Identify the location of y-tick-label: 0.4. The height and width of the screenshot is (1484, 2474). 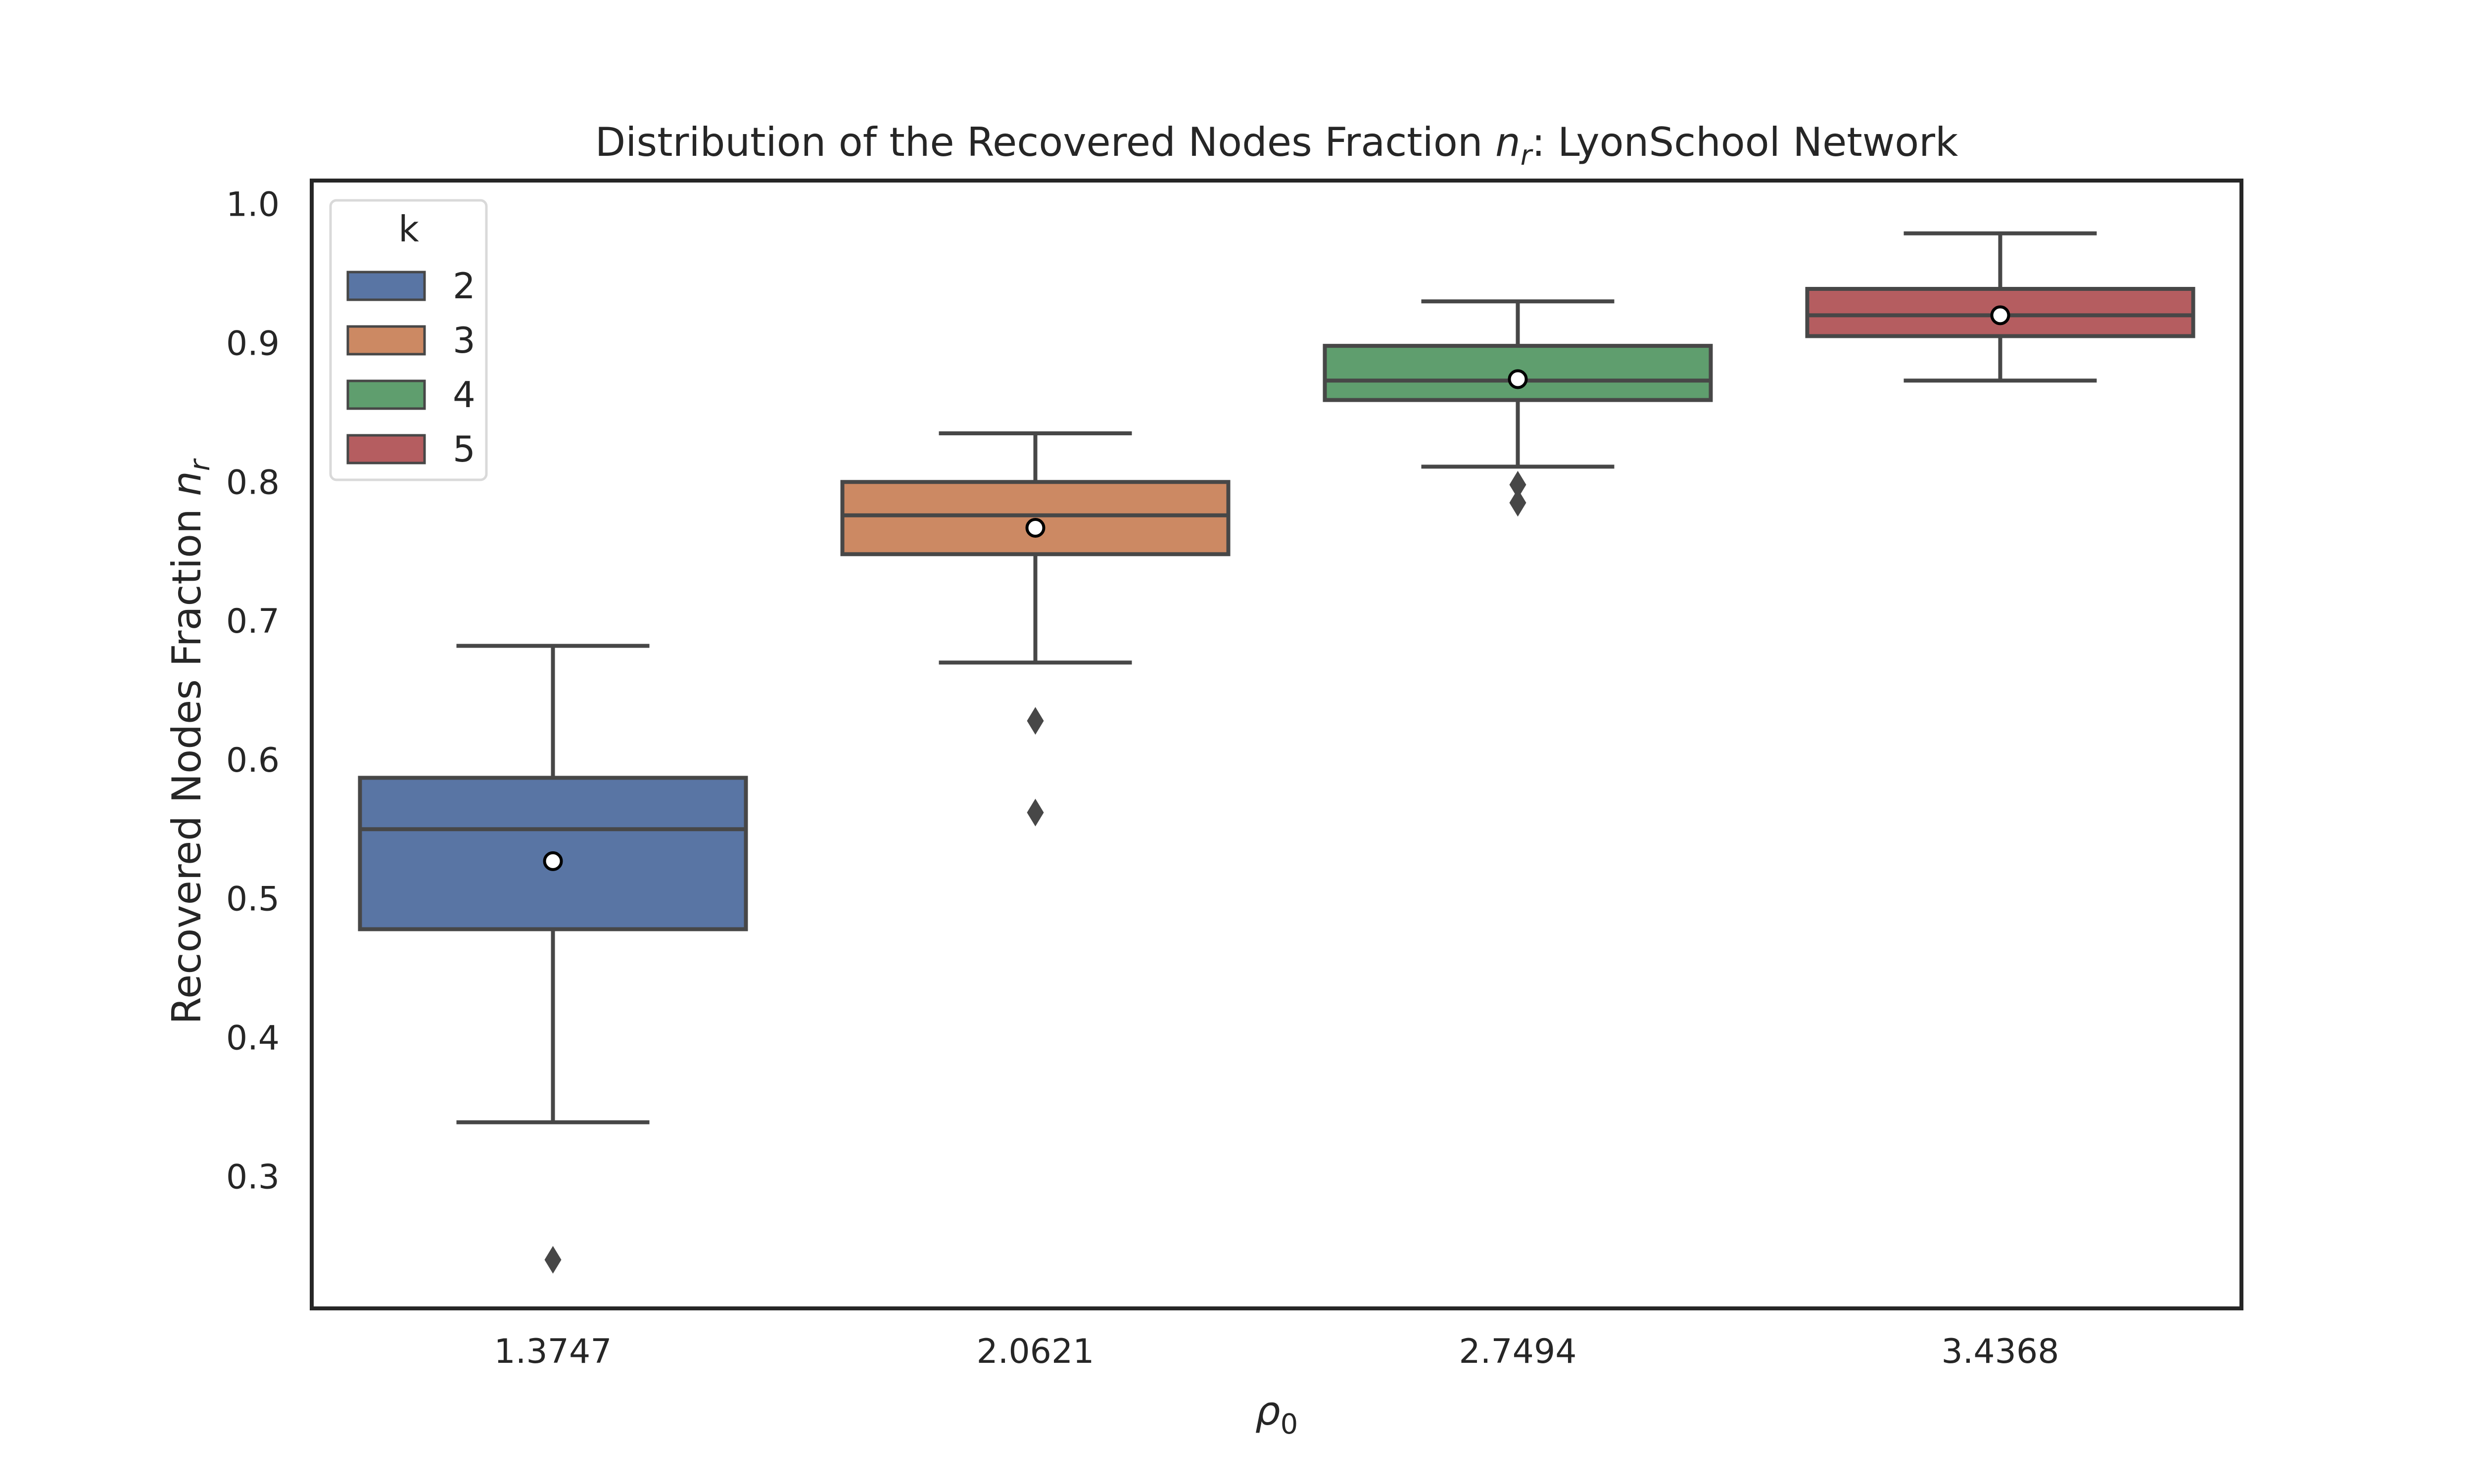
(253, 1038).